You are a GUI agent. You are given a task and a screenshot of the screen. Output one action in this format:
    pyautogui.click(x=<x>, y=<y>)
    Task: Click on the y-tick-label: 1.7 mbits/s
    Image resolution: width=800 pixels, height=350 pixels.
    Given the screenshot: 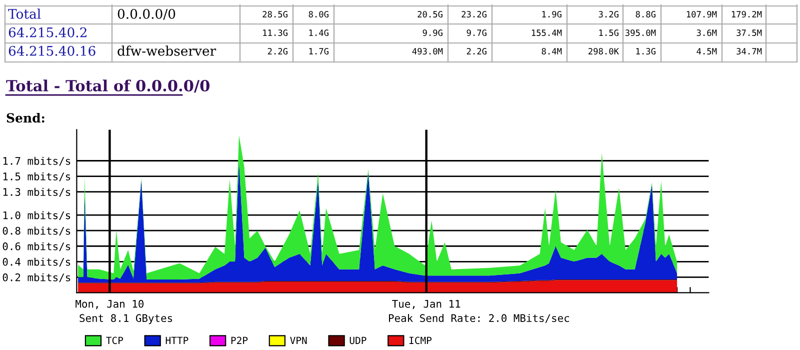 What is the action you would take?
    pyautogui.click(x=36, y=161)
    